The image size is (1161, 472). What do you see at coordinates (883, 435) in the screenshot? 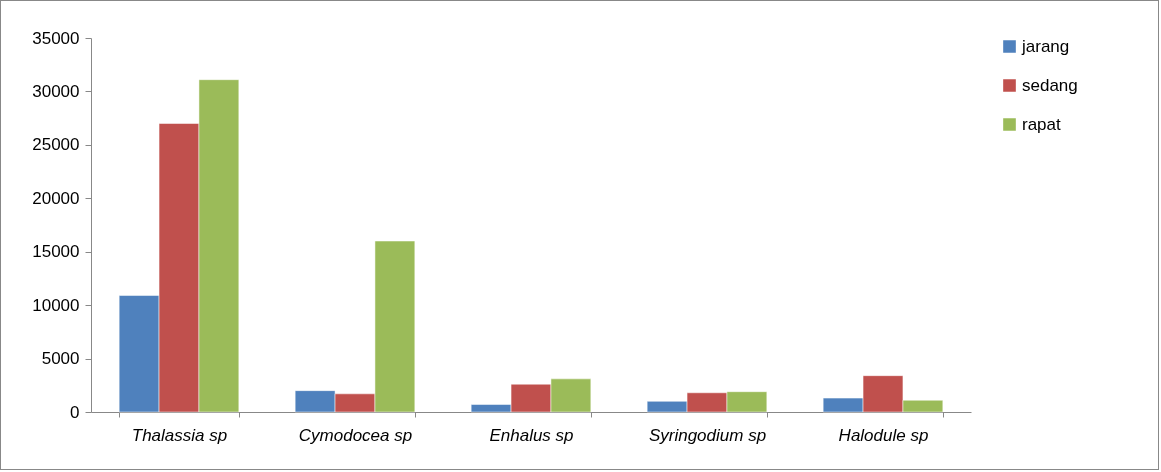
I see `x-tick-label: Halodule sp` at bounding box center [883, 435].